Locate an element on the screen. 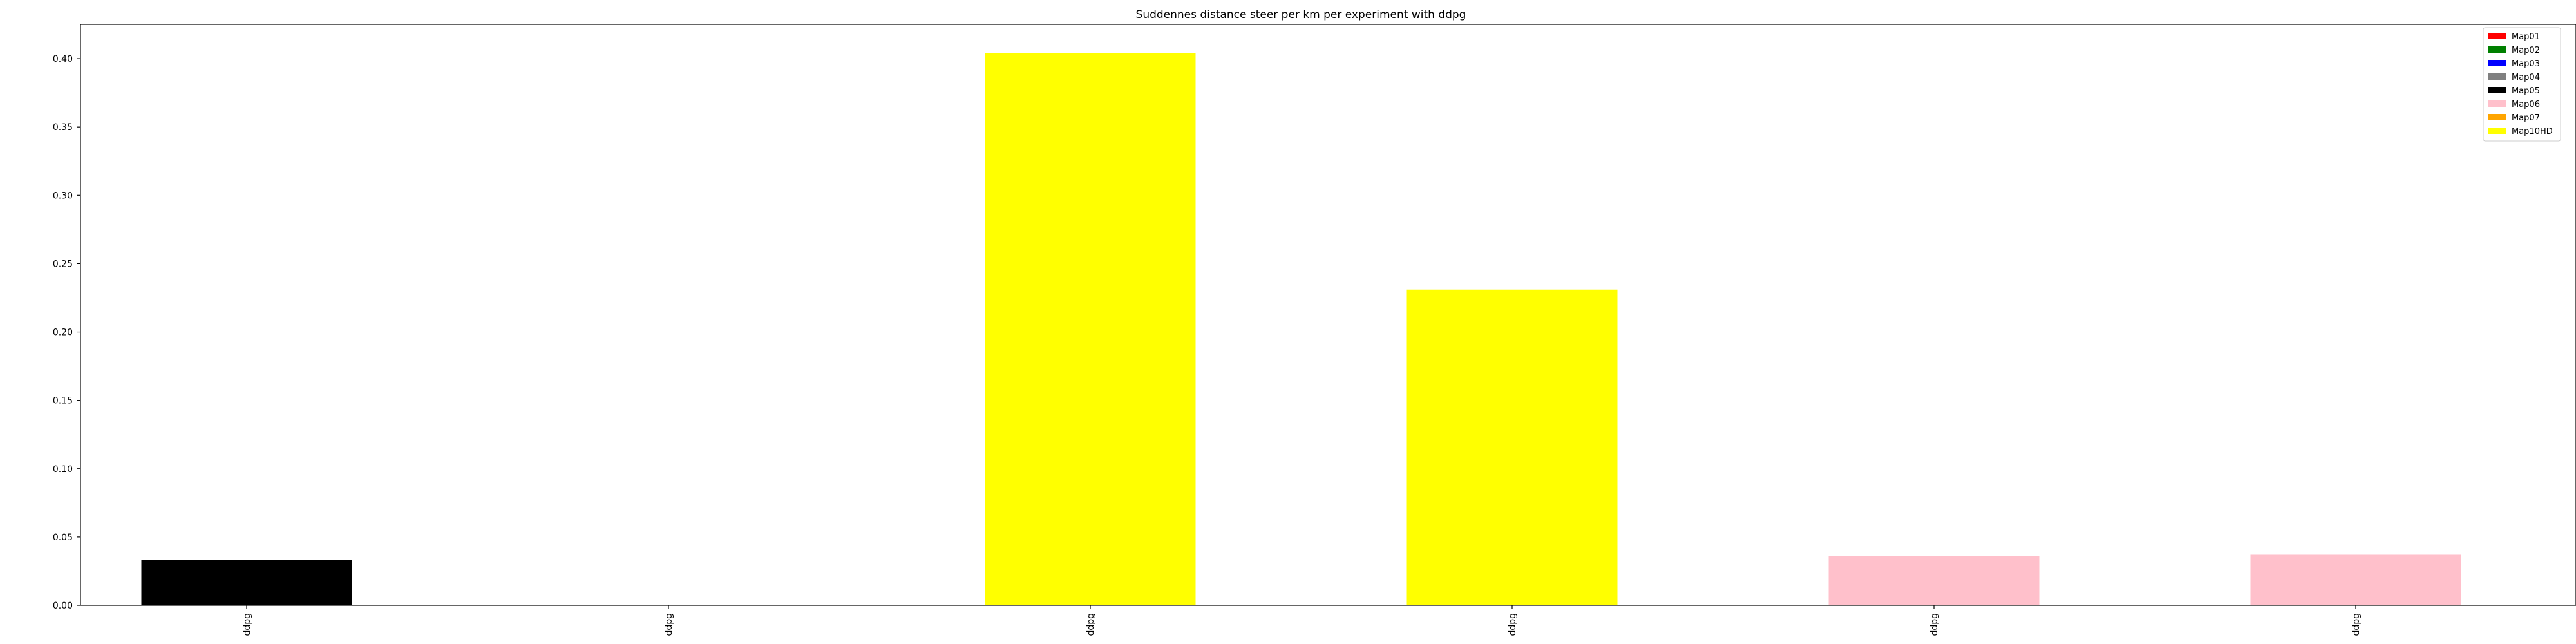  legend-label: Map03 is located at coordinates (2526, 64).